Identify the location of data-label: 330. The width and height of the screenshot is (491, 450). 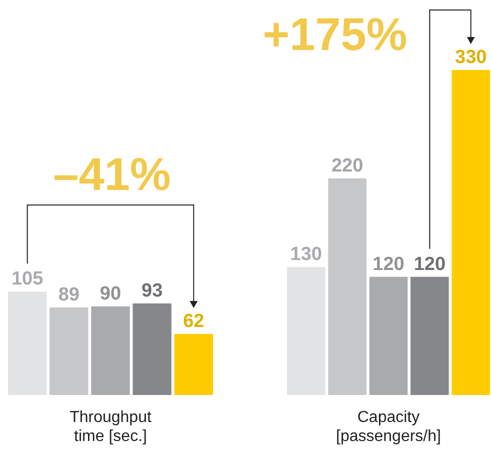
(471, 57).